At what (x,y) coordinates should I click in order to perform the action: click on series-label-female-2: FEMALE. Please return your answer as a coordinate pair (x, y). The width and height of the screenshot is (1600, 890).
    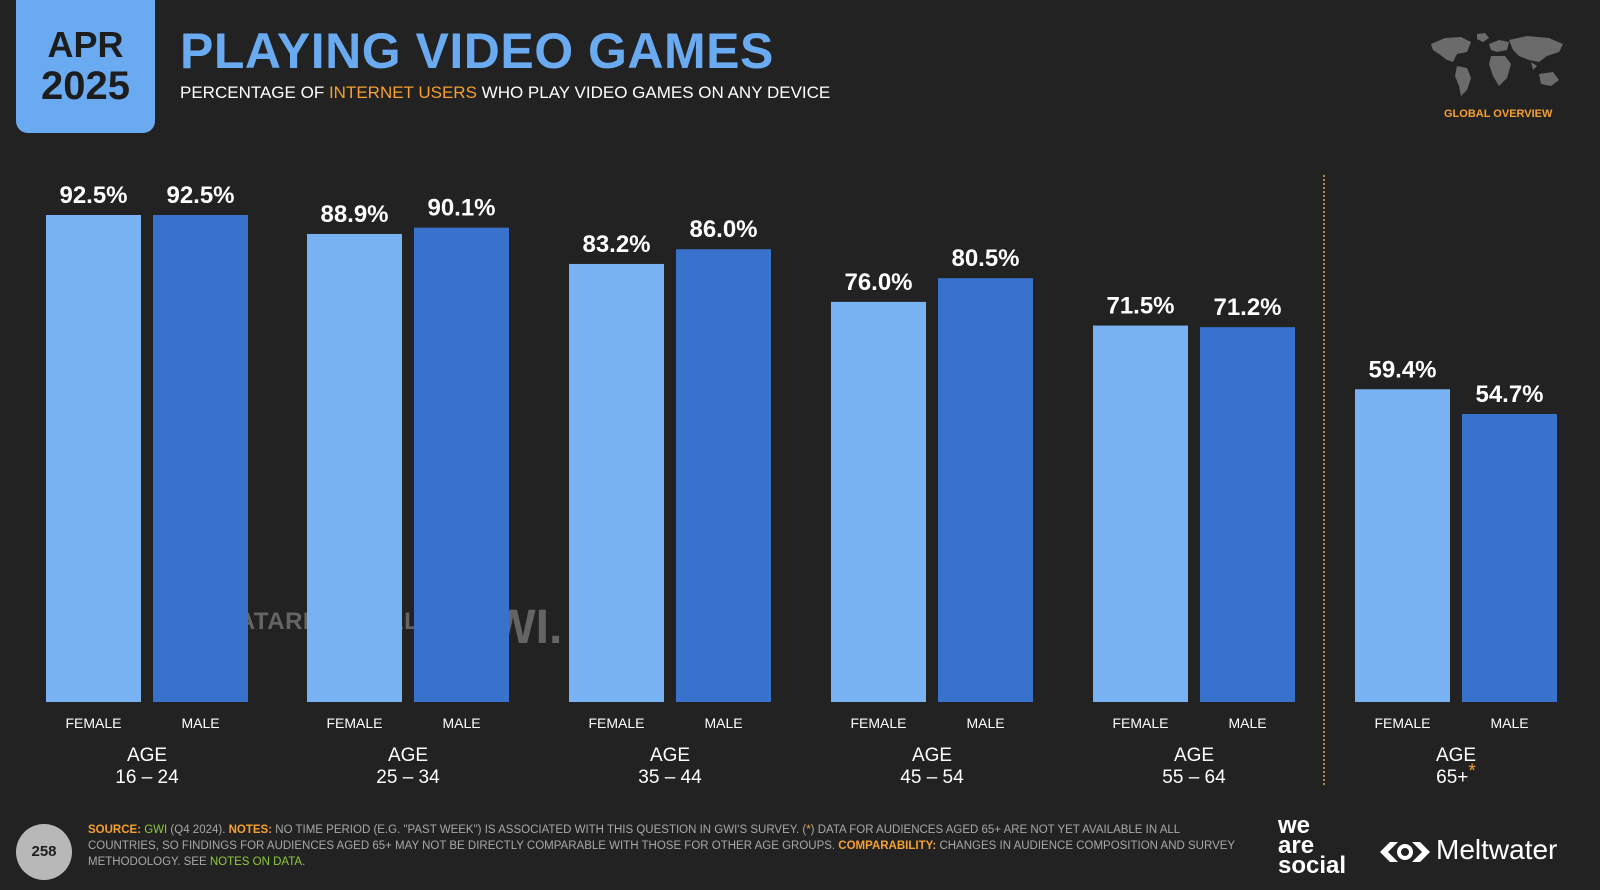
    Looking at the image, I should click on (616, 723).